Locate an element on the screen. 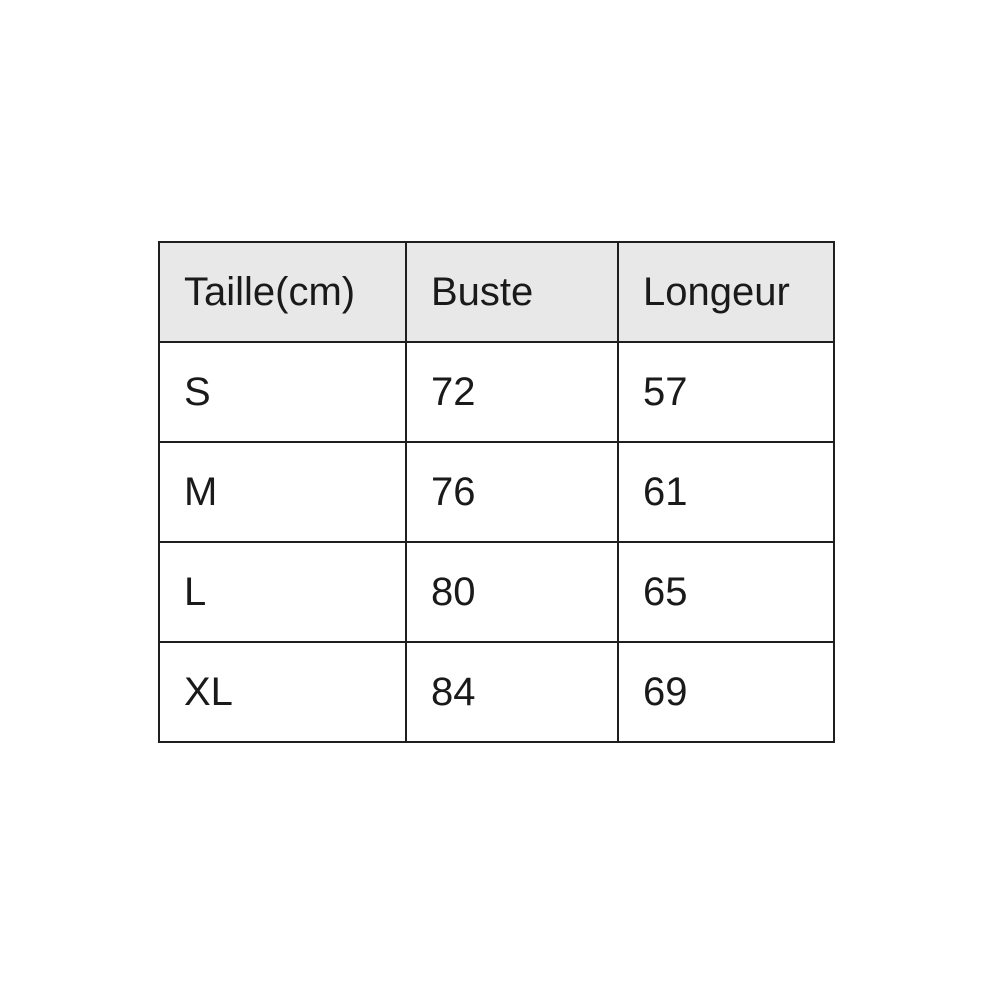 Image resolution: width=1000 pixels, height=1000 pixels. cell-size-xl: XL is located at coordinates (282, 692).